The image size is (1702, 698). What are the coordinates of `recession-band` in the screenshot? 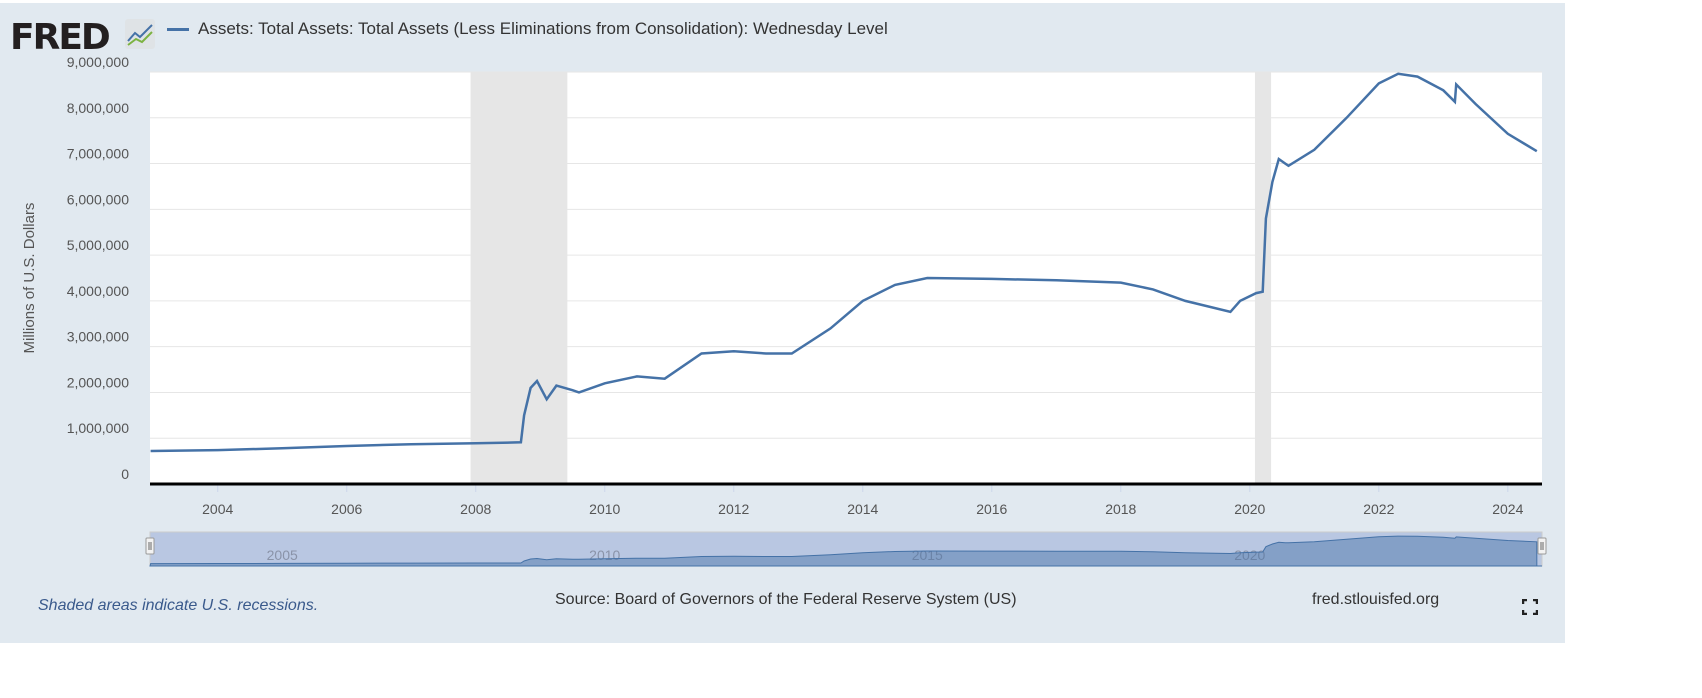 It's located at (519, 278).